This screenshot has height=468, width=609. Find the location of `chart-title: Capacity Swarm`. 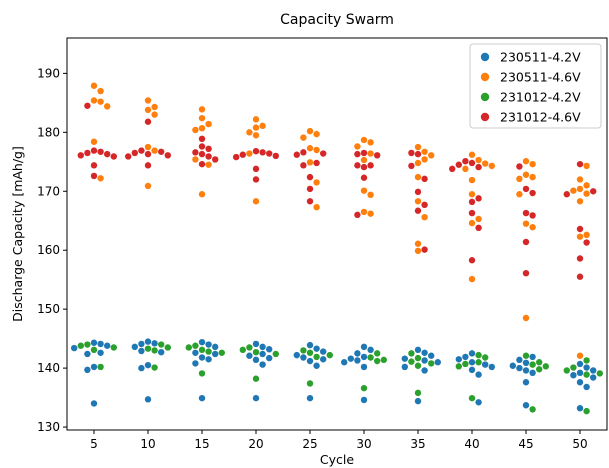

chart-title: Capacity Swarm is located at coordinates (337, 20).